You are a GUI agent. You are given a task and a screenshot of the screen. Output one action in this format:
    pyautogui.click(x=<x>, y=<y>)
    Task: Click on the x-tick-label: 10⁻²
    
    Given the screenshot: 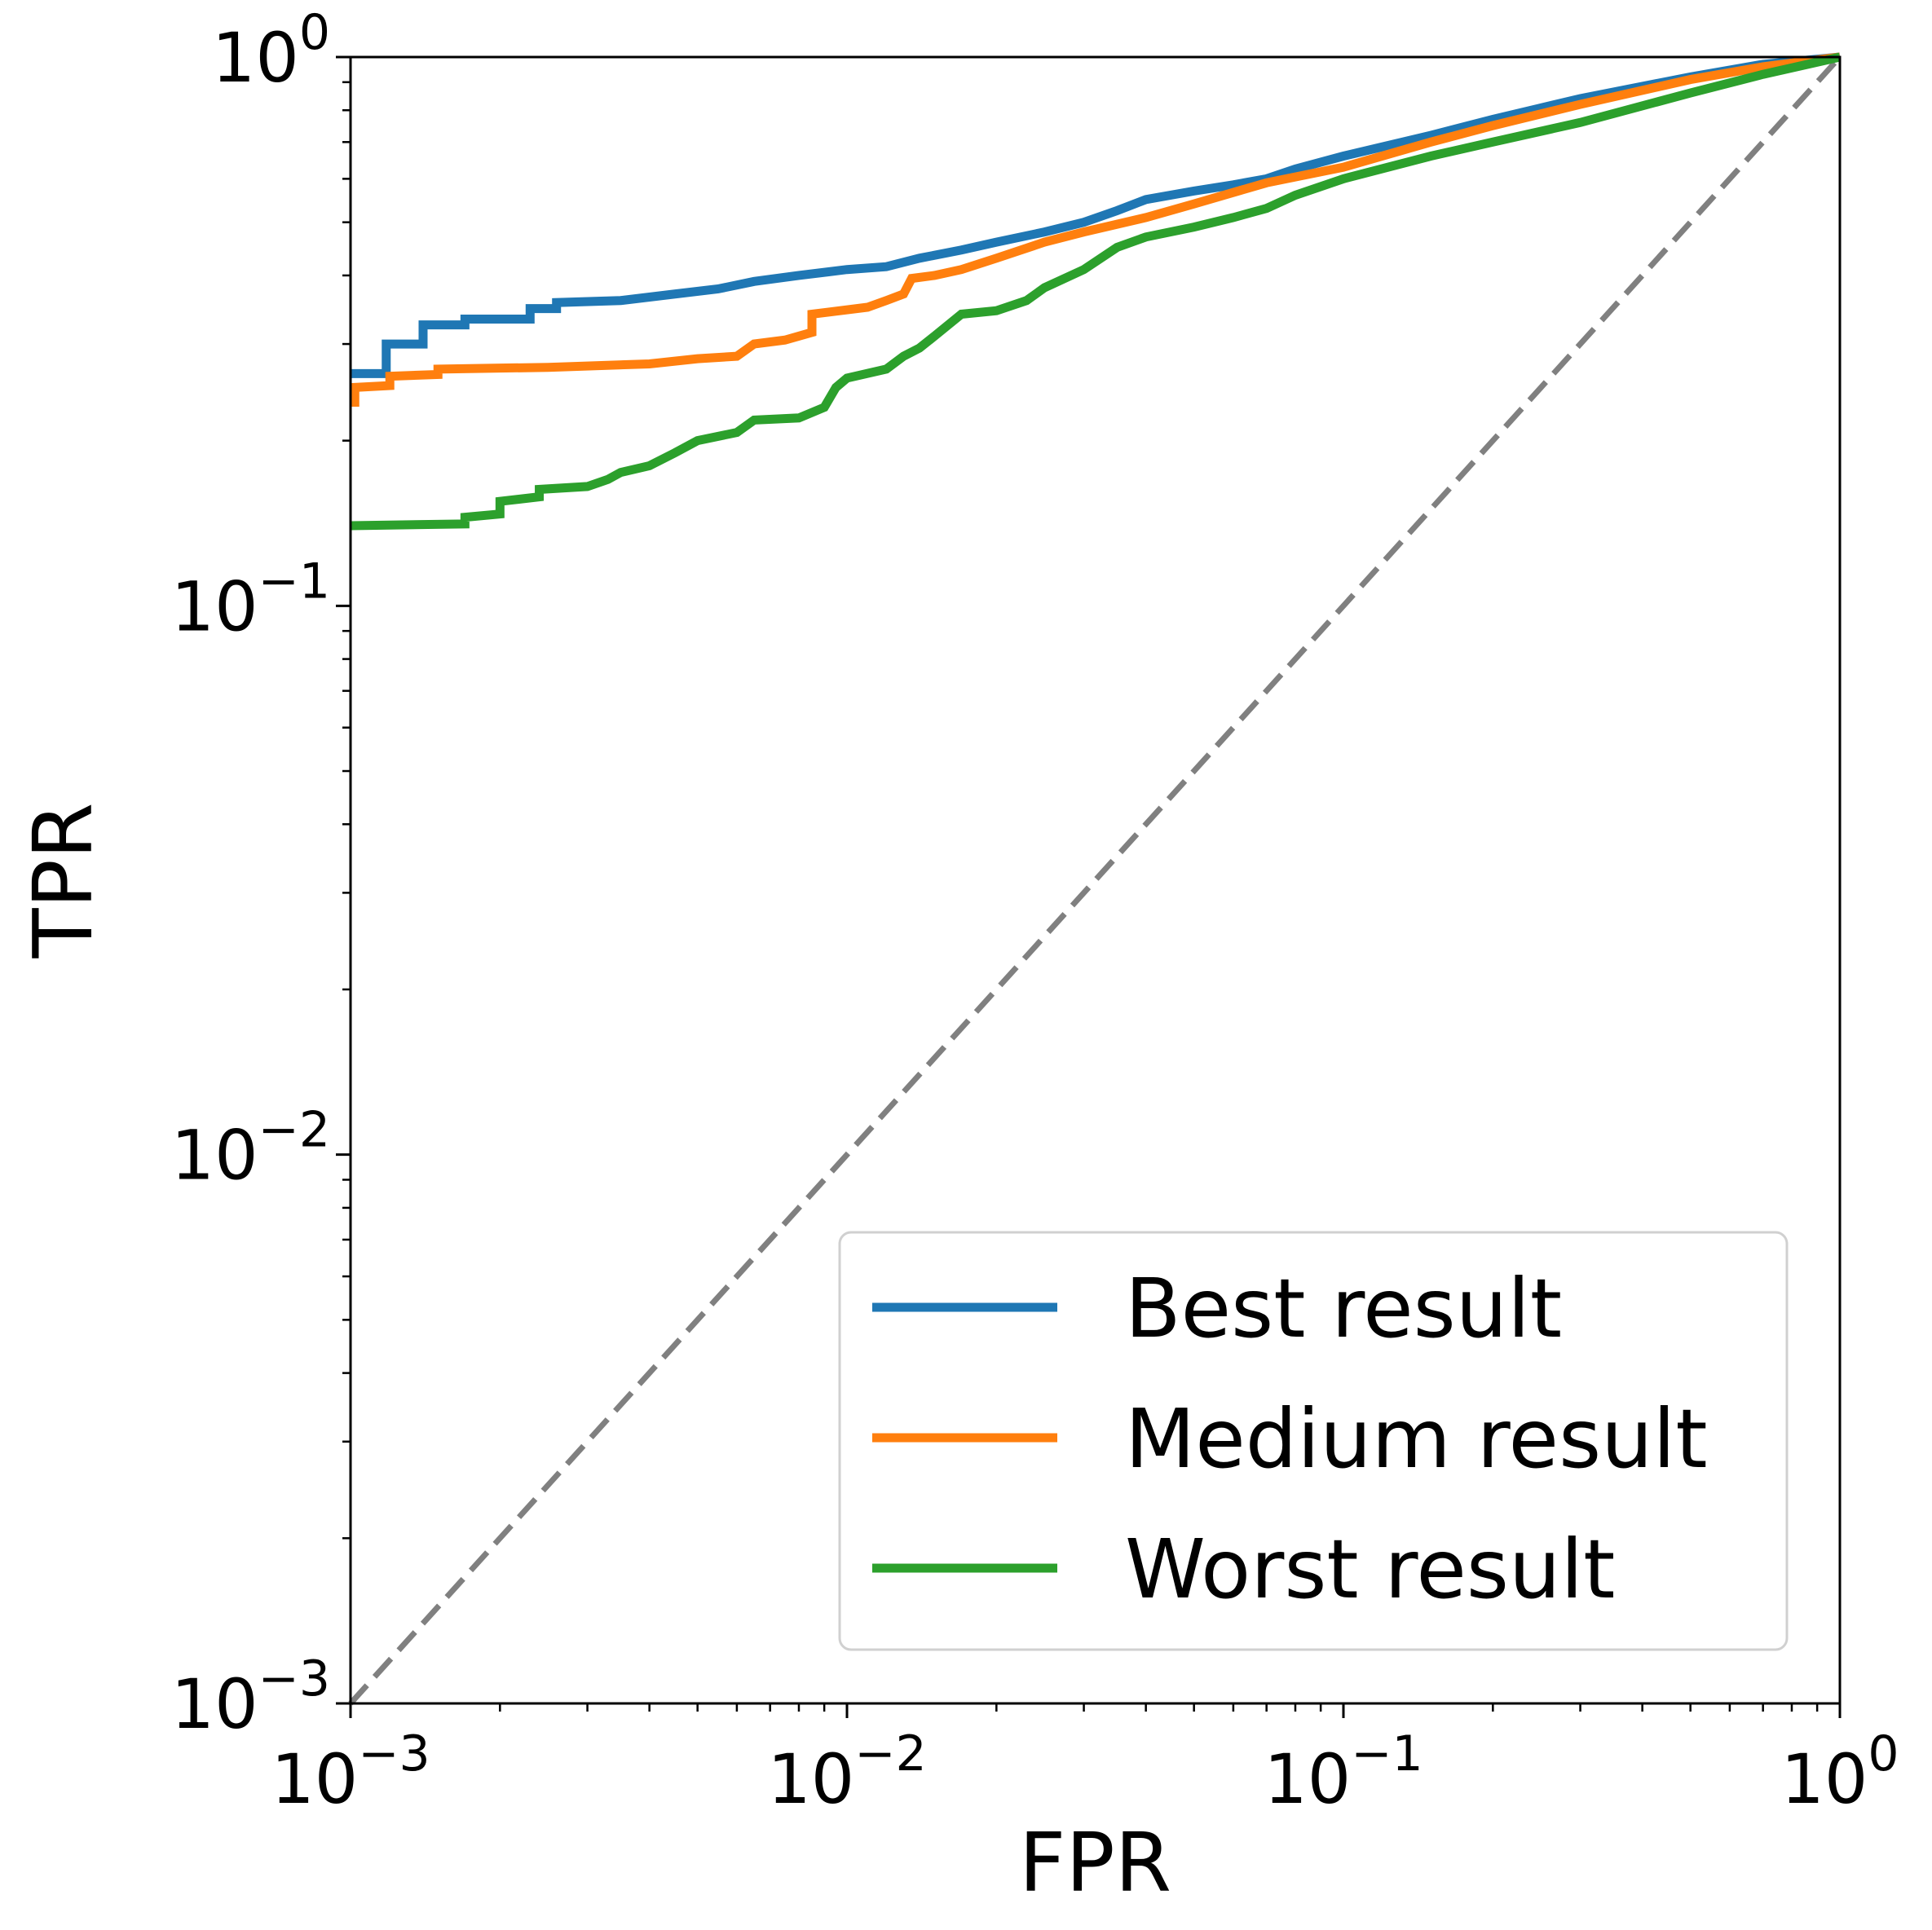 What is the action you would take?
    pyautogui.click(x=846, y=1772)
    